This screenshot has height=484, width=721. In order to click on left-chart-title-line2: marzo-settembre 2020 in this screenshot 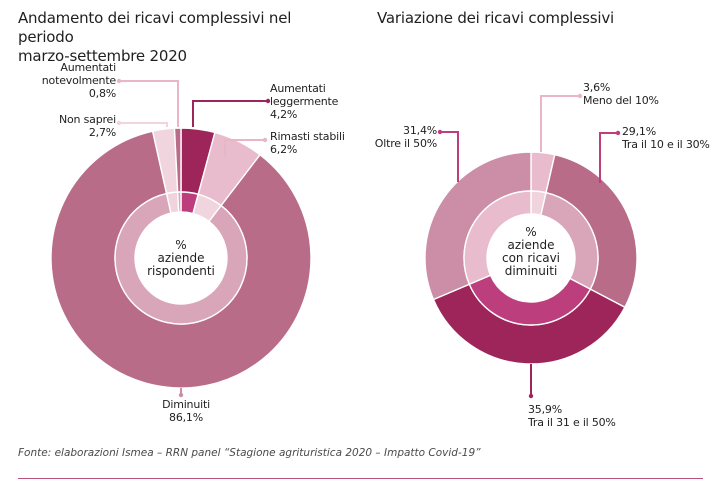, I will do `click(102, 56)`.